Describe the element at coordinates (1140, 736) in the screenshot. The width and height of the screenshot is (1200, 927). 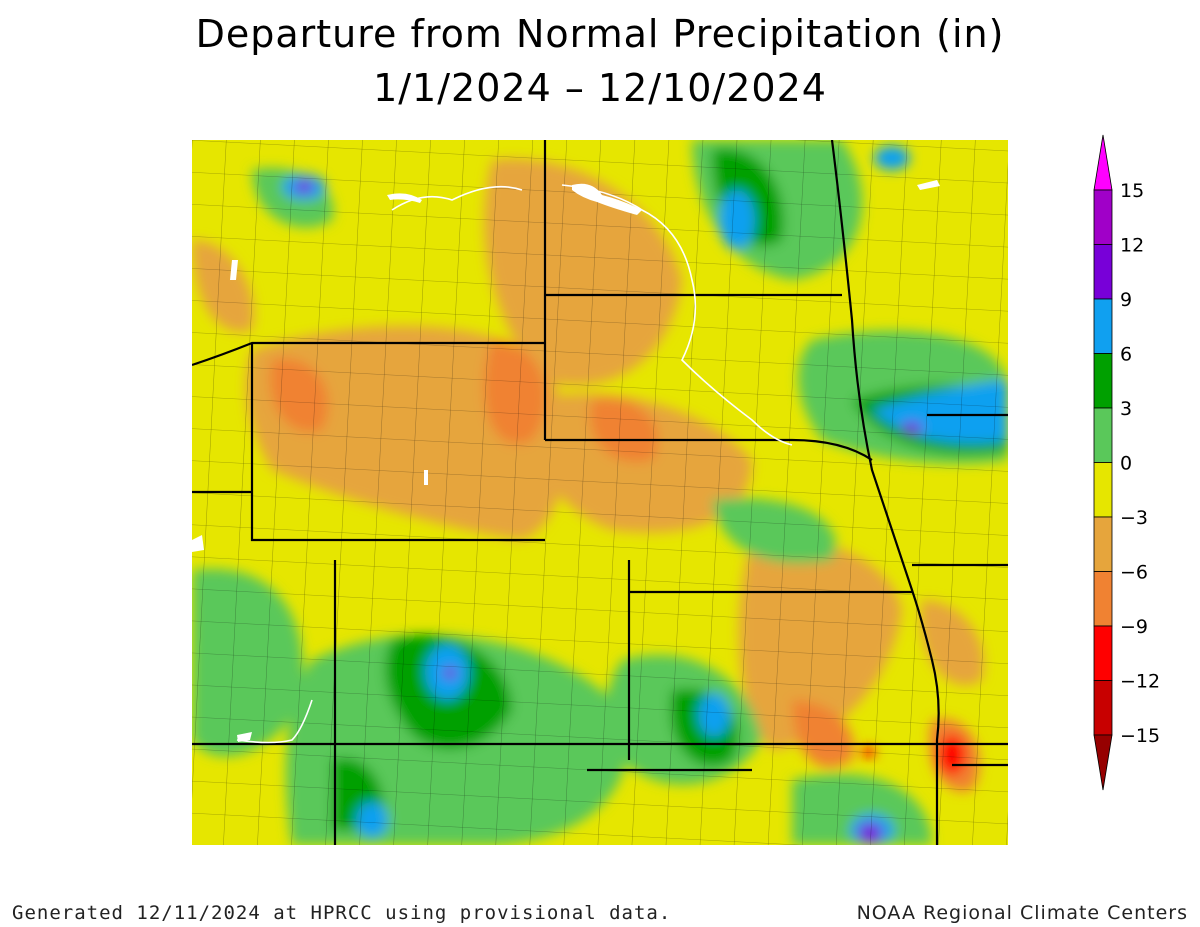
I see `legend-label: −15` at that location.